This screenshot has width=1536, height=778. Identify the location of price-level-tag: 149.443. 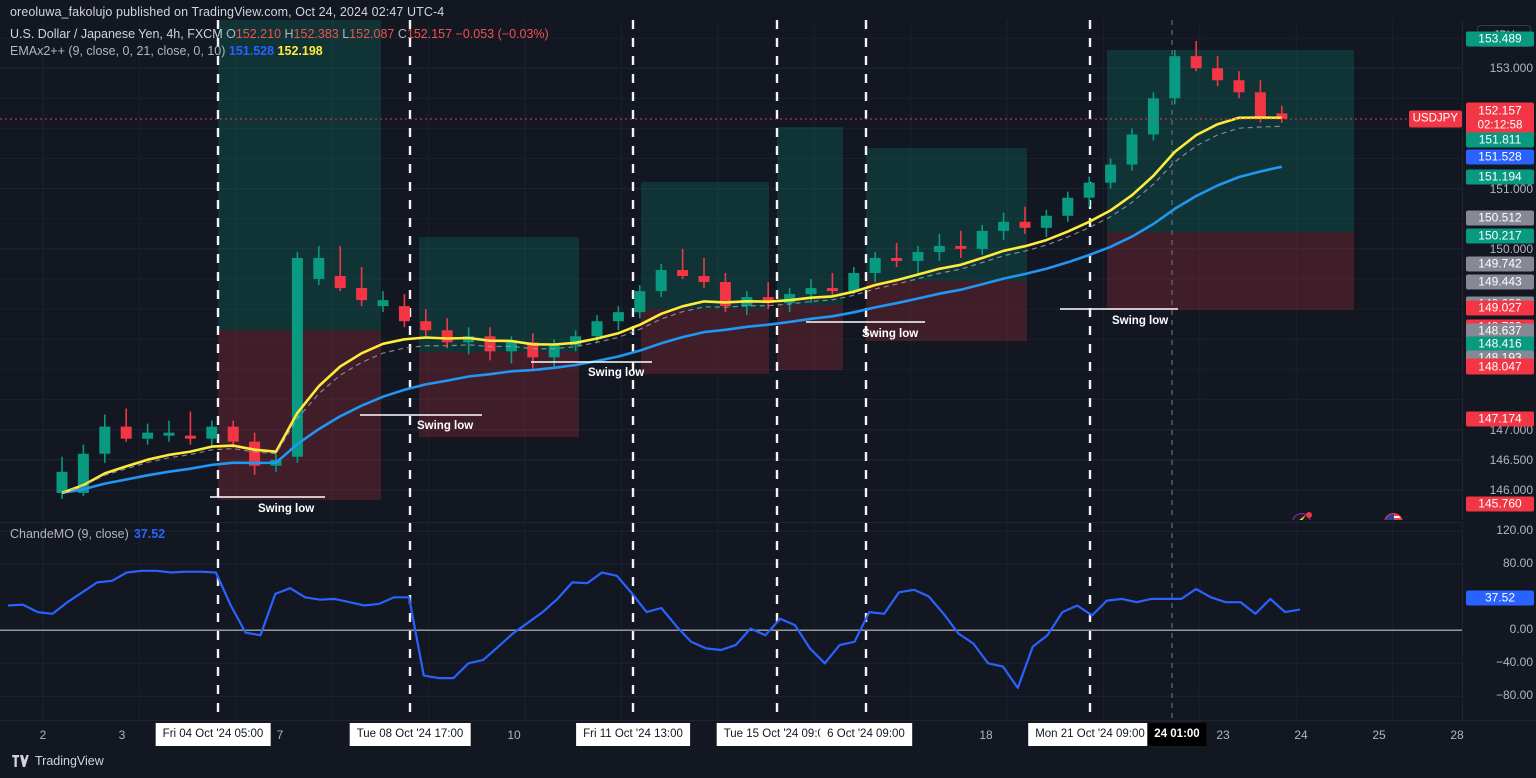
(1500, 282).